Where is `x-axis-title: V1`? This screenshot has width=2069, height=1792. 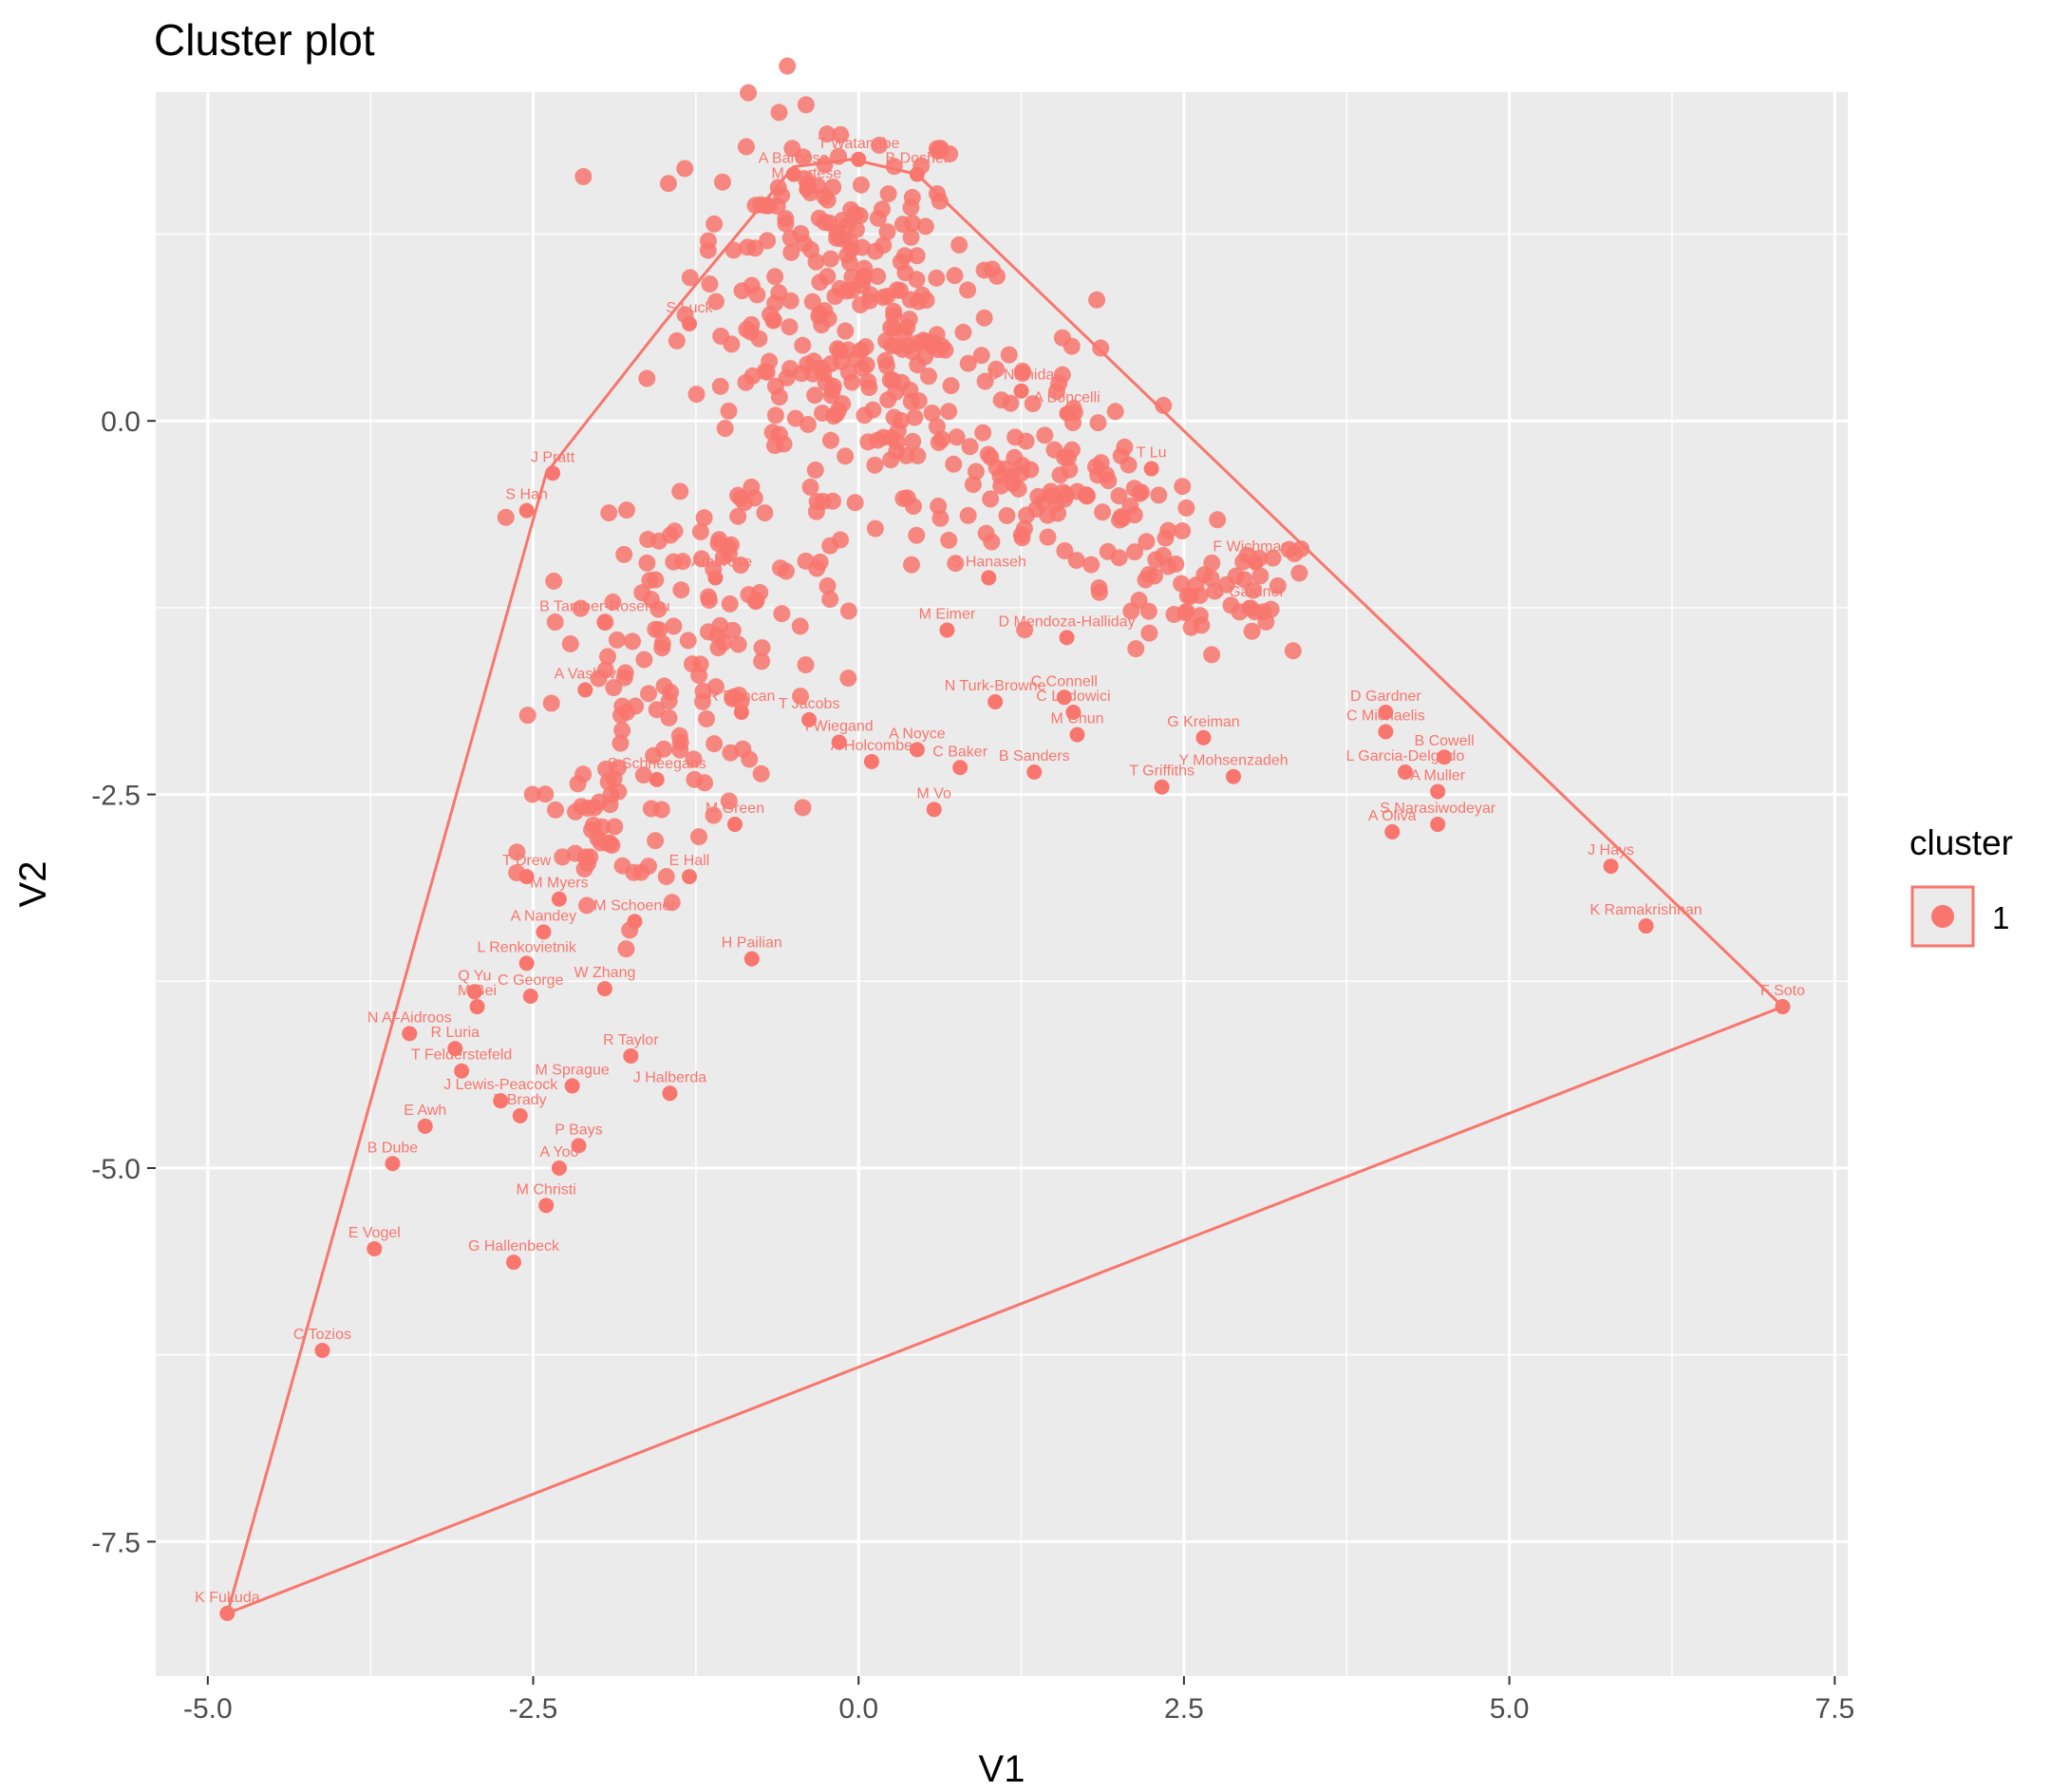 x-axis-title: V1 is located at coordinates (1002, 1769).